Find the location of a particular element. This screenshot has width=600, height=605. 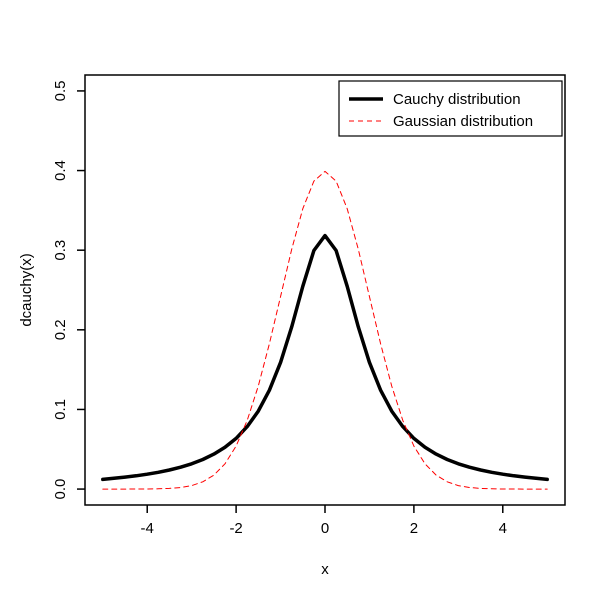

legend-box is located at coordinates (450, 108).